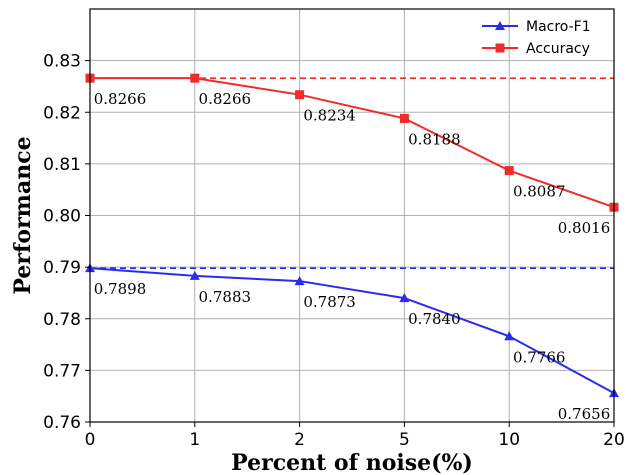 This screenshot has width=631, height=475. I want to click on x-tick-label: 0, so click(90, 440).